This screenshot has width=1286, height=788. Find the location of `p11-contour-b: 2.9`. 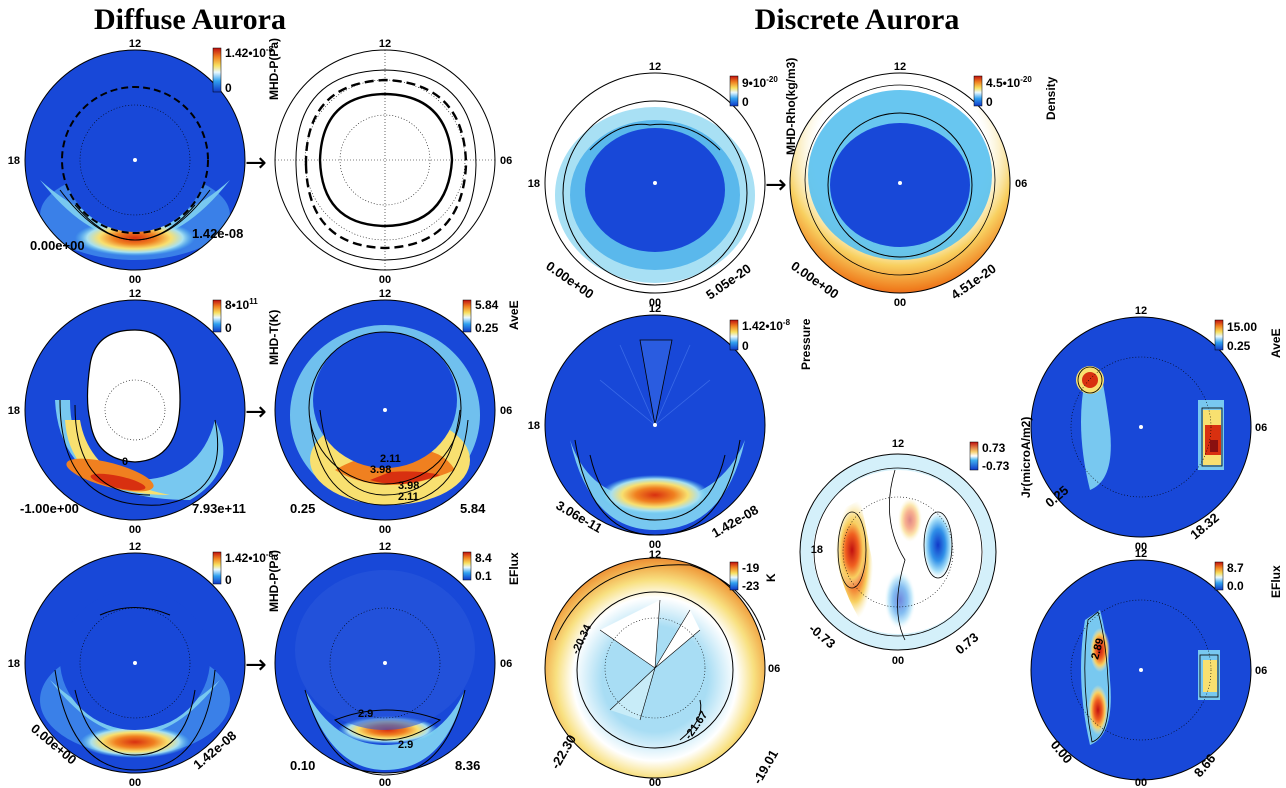

p11-contour-b: 2.9 is located at coordinates (405, 745).